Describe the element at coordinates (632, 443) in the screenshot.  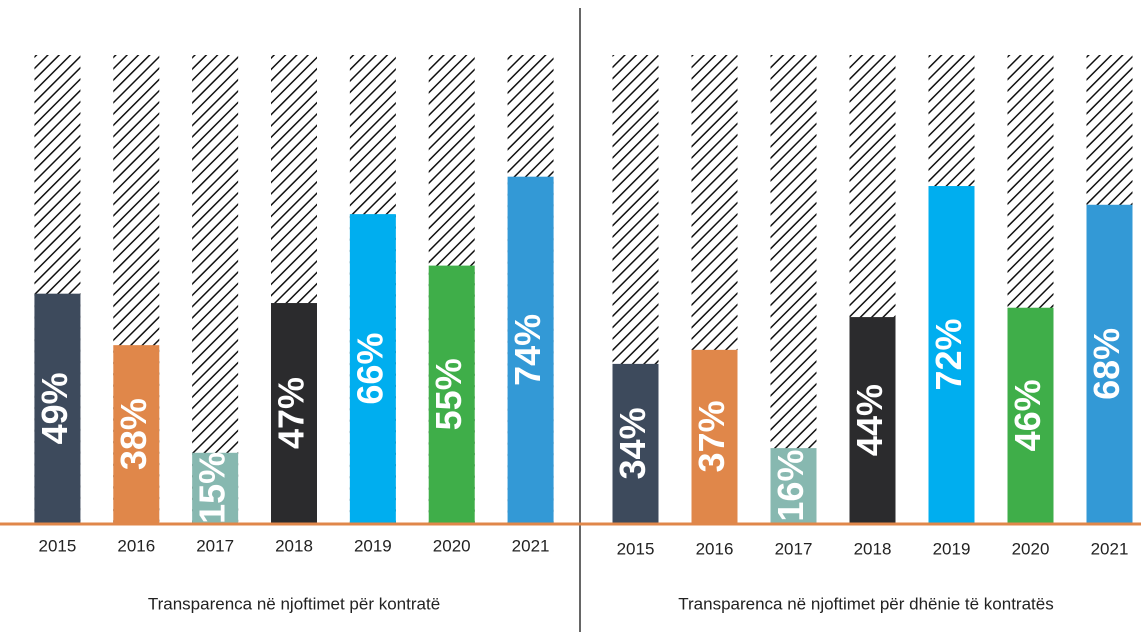
I see `value-label: 34%` at that location.